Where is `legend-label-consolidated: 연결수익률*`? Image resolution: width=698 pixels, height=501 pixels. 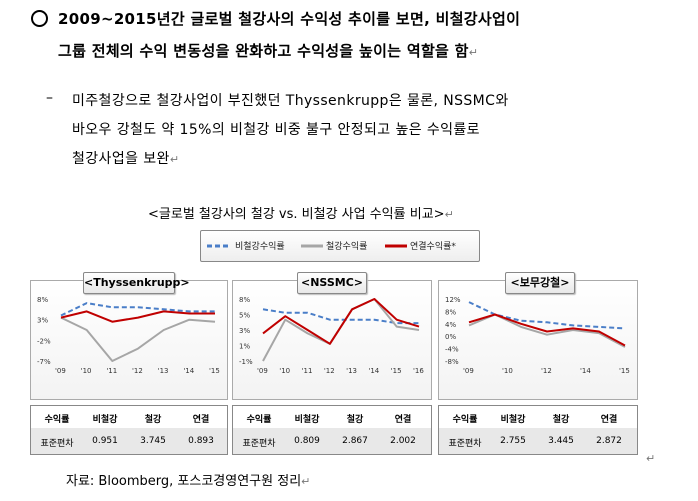
legend-label-consolidated: 연결수익률* is located at coordinates (433, 247).